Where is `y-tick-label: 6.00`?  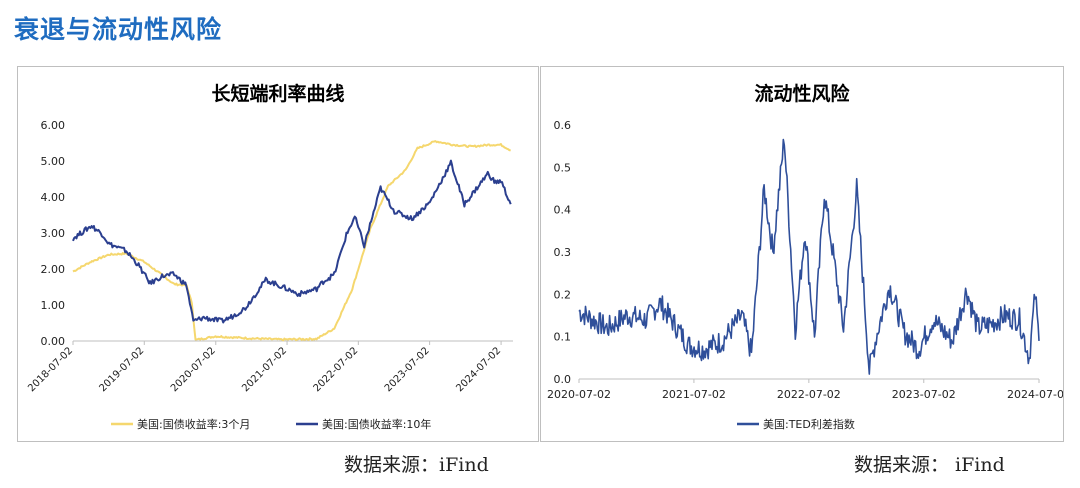
y-tick-label: 6.00 is located at coordinates (53, 125).